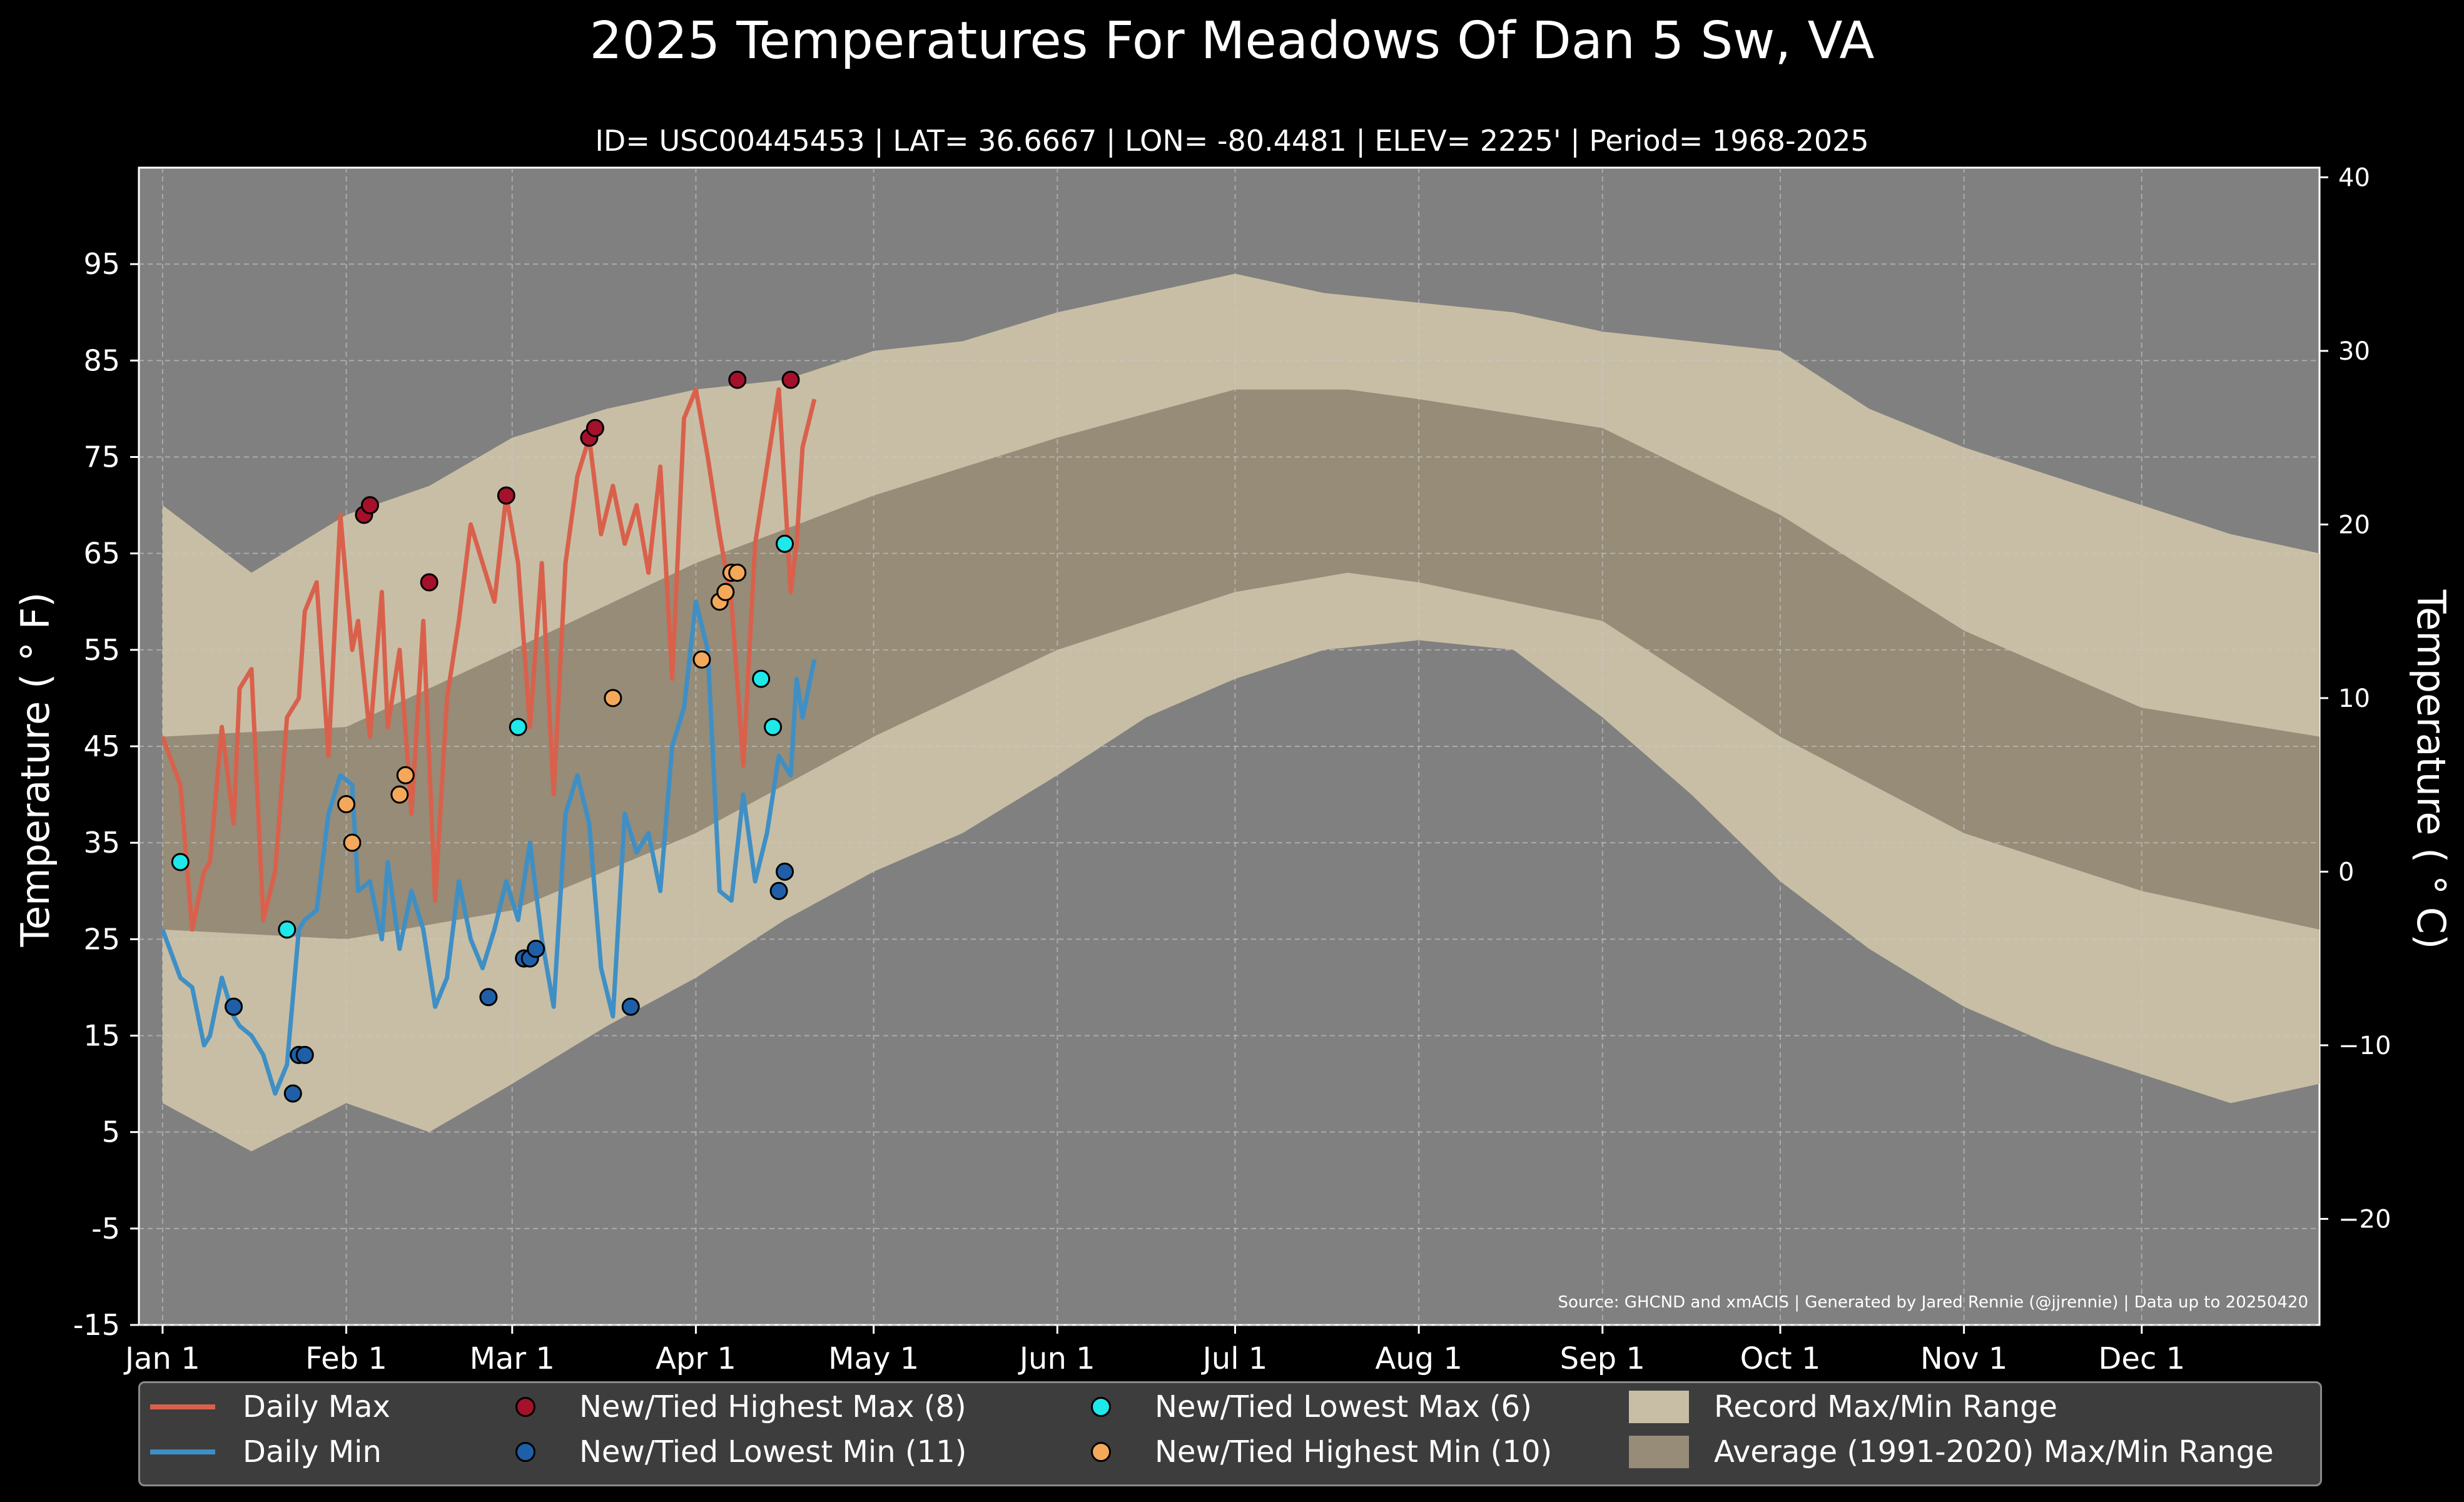 The height and width of the screenshot is (1502, 2464). What do you see at coordinates (2364, 1219) in the screenshot?
I see `y-tick-label-c: −20` at bounding box center [2364, 1219].